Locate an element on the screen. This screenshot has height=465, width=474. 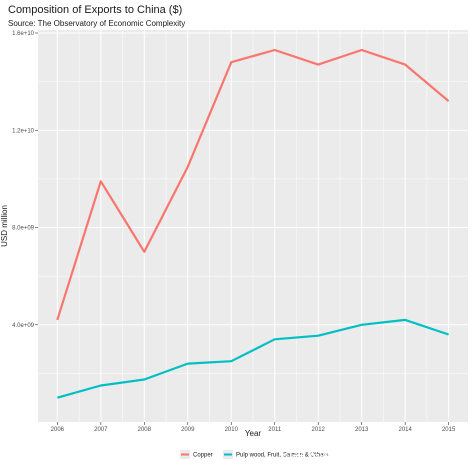
legend: Copper Pulp wood, Fruit, Salmon & Others is located at coordinates (254, 454).